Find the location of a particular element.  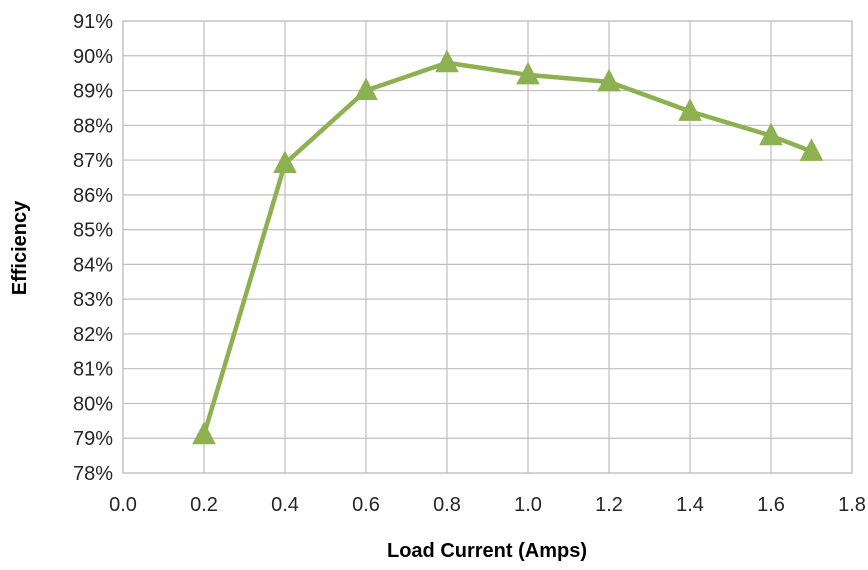

y-tick-label: 85% is located at coordinates (93, 231).